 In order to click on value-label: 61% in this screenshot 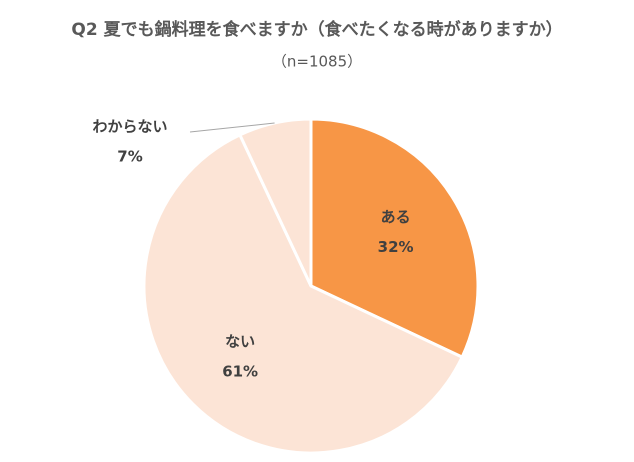, I will do `click(240, 371)`.